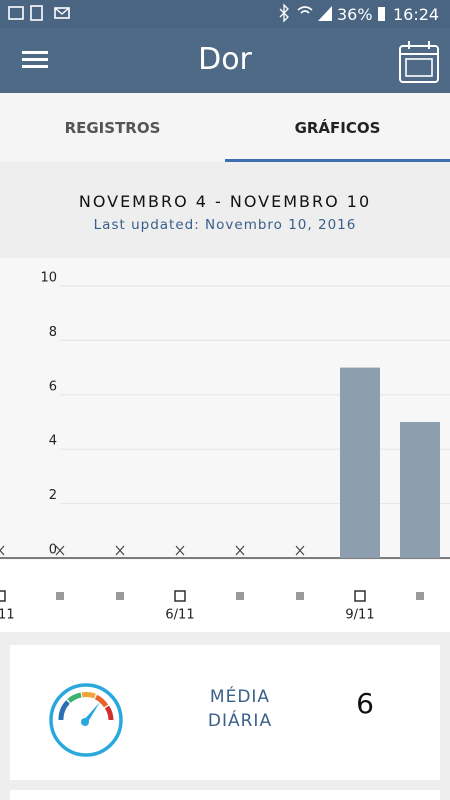 The height and width of the screenshot is (800, 450). Describe the element at coordinates (225, 201) in the screenshot. I see `date-range: NOVEMBRO 4 - NOVEMBRO 10` at that location.